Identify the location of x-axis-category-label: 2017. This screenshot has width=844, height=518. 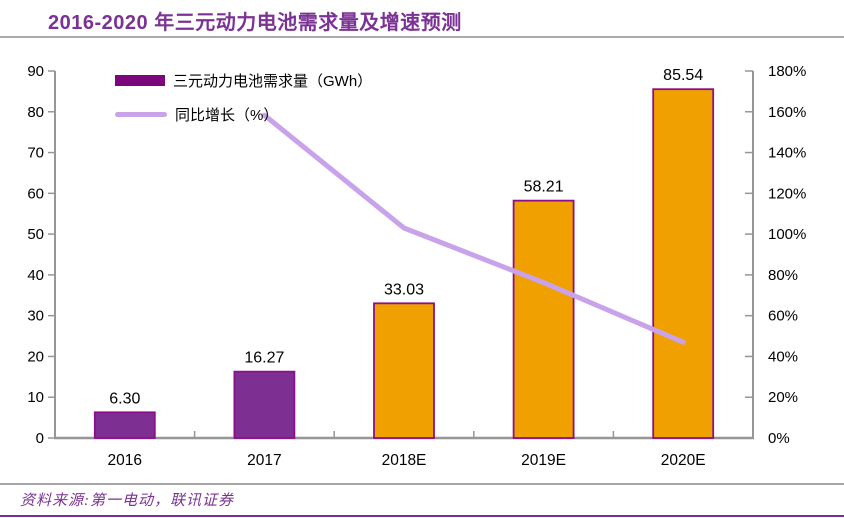
(264, 460).